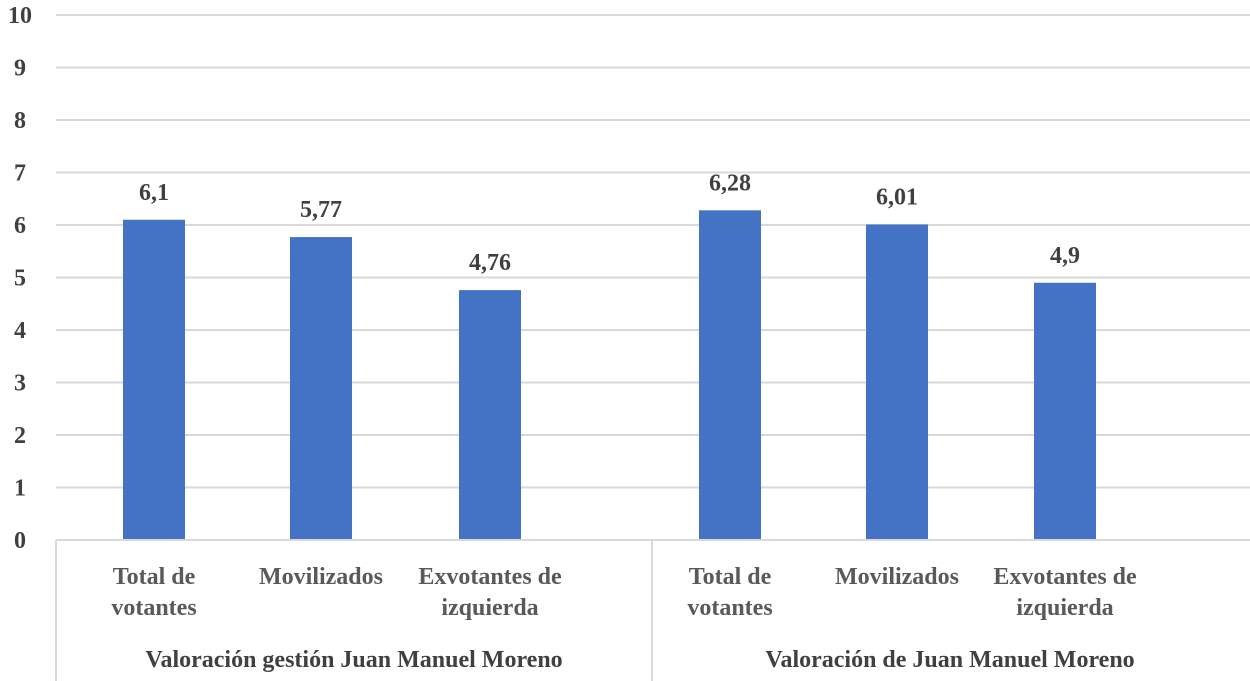 The image size is (1250, 681). Describe the element at coordinates (20, 174) in the screenshot. I see `y-tick-label: 7` at that location.